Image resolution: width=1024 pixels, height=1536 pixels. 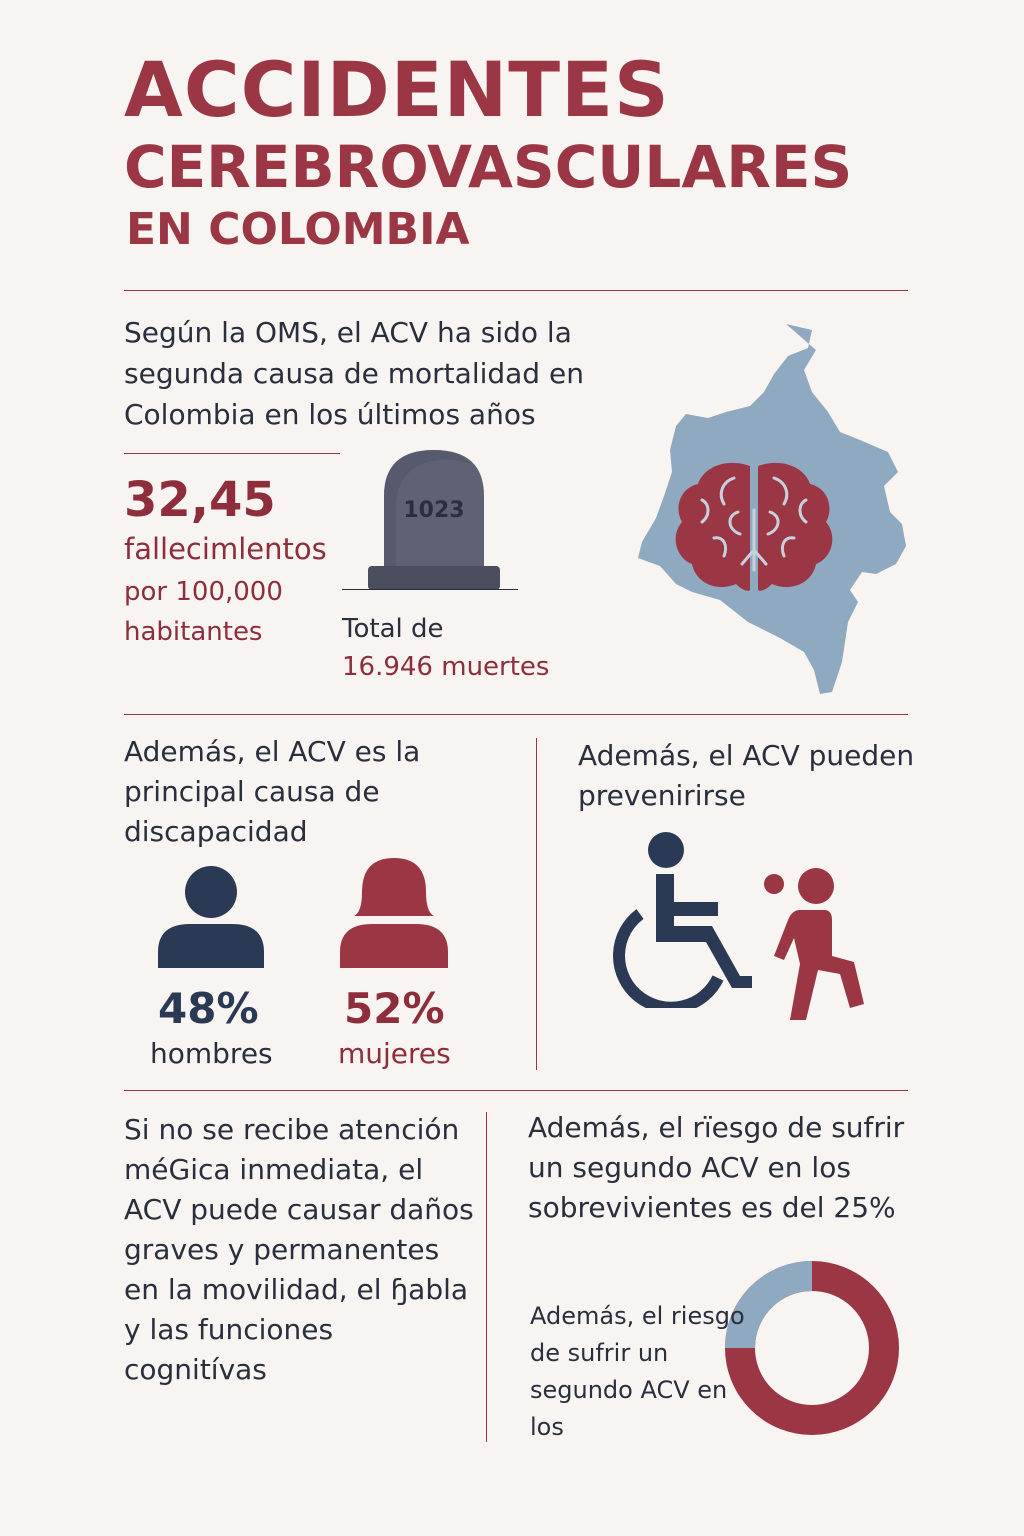 I want to click on divider-top, so click(x=516, y=290).